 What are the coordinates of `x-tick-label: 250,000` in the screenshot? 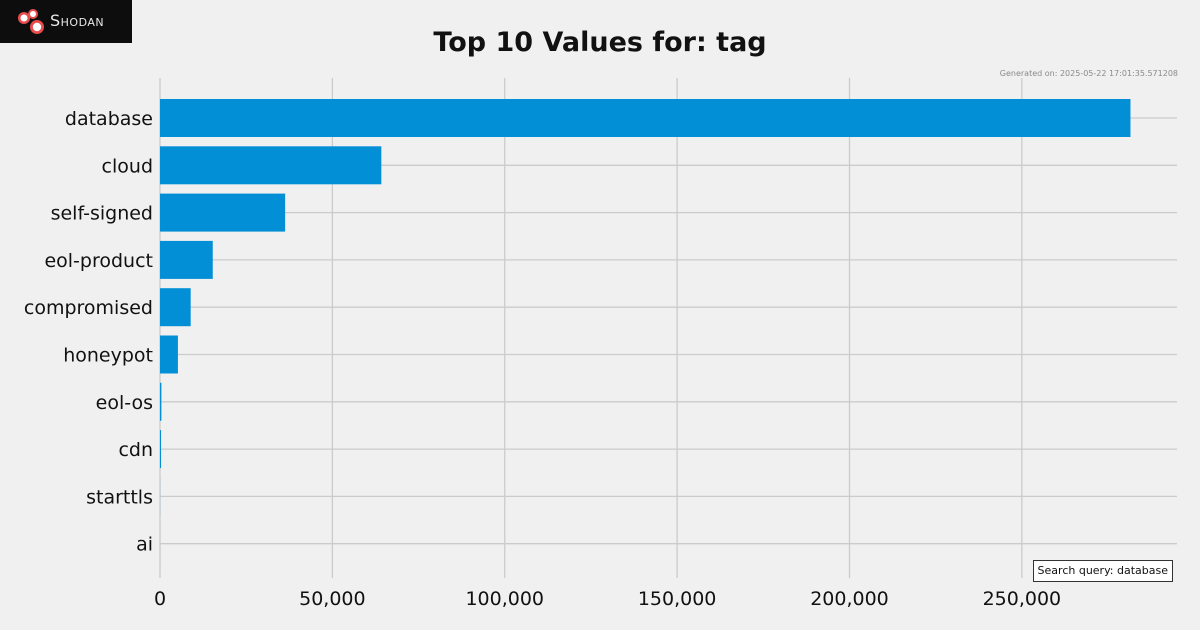 It's located at (1022, 599).